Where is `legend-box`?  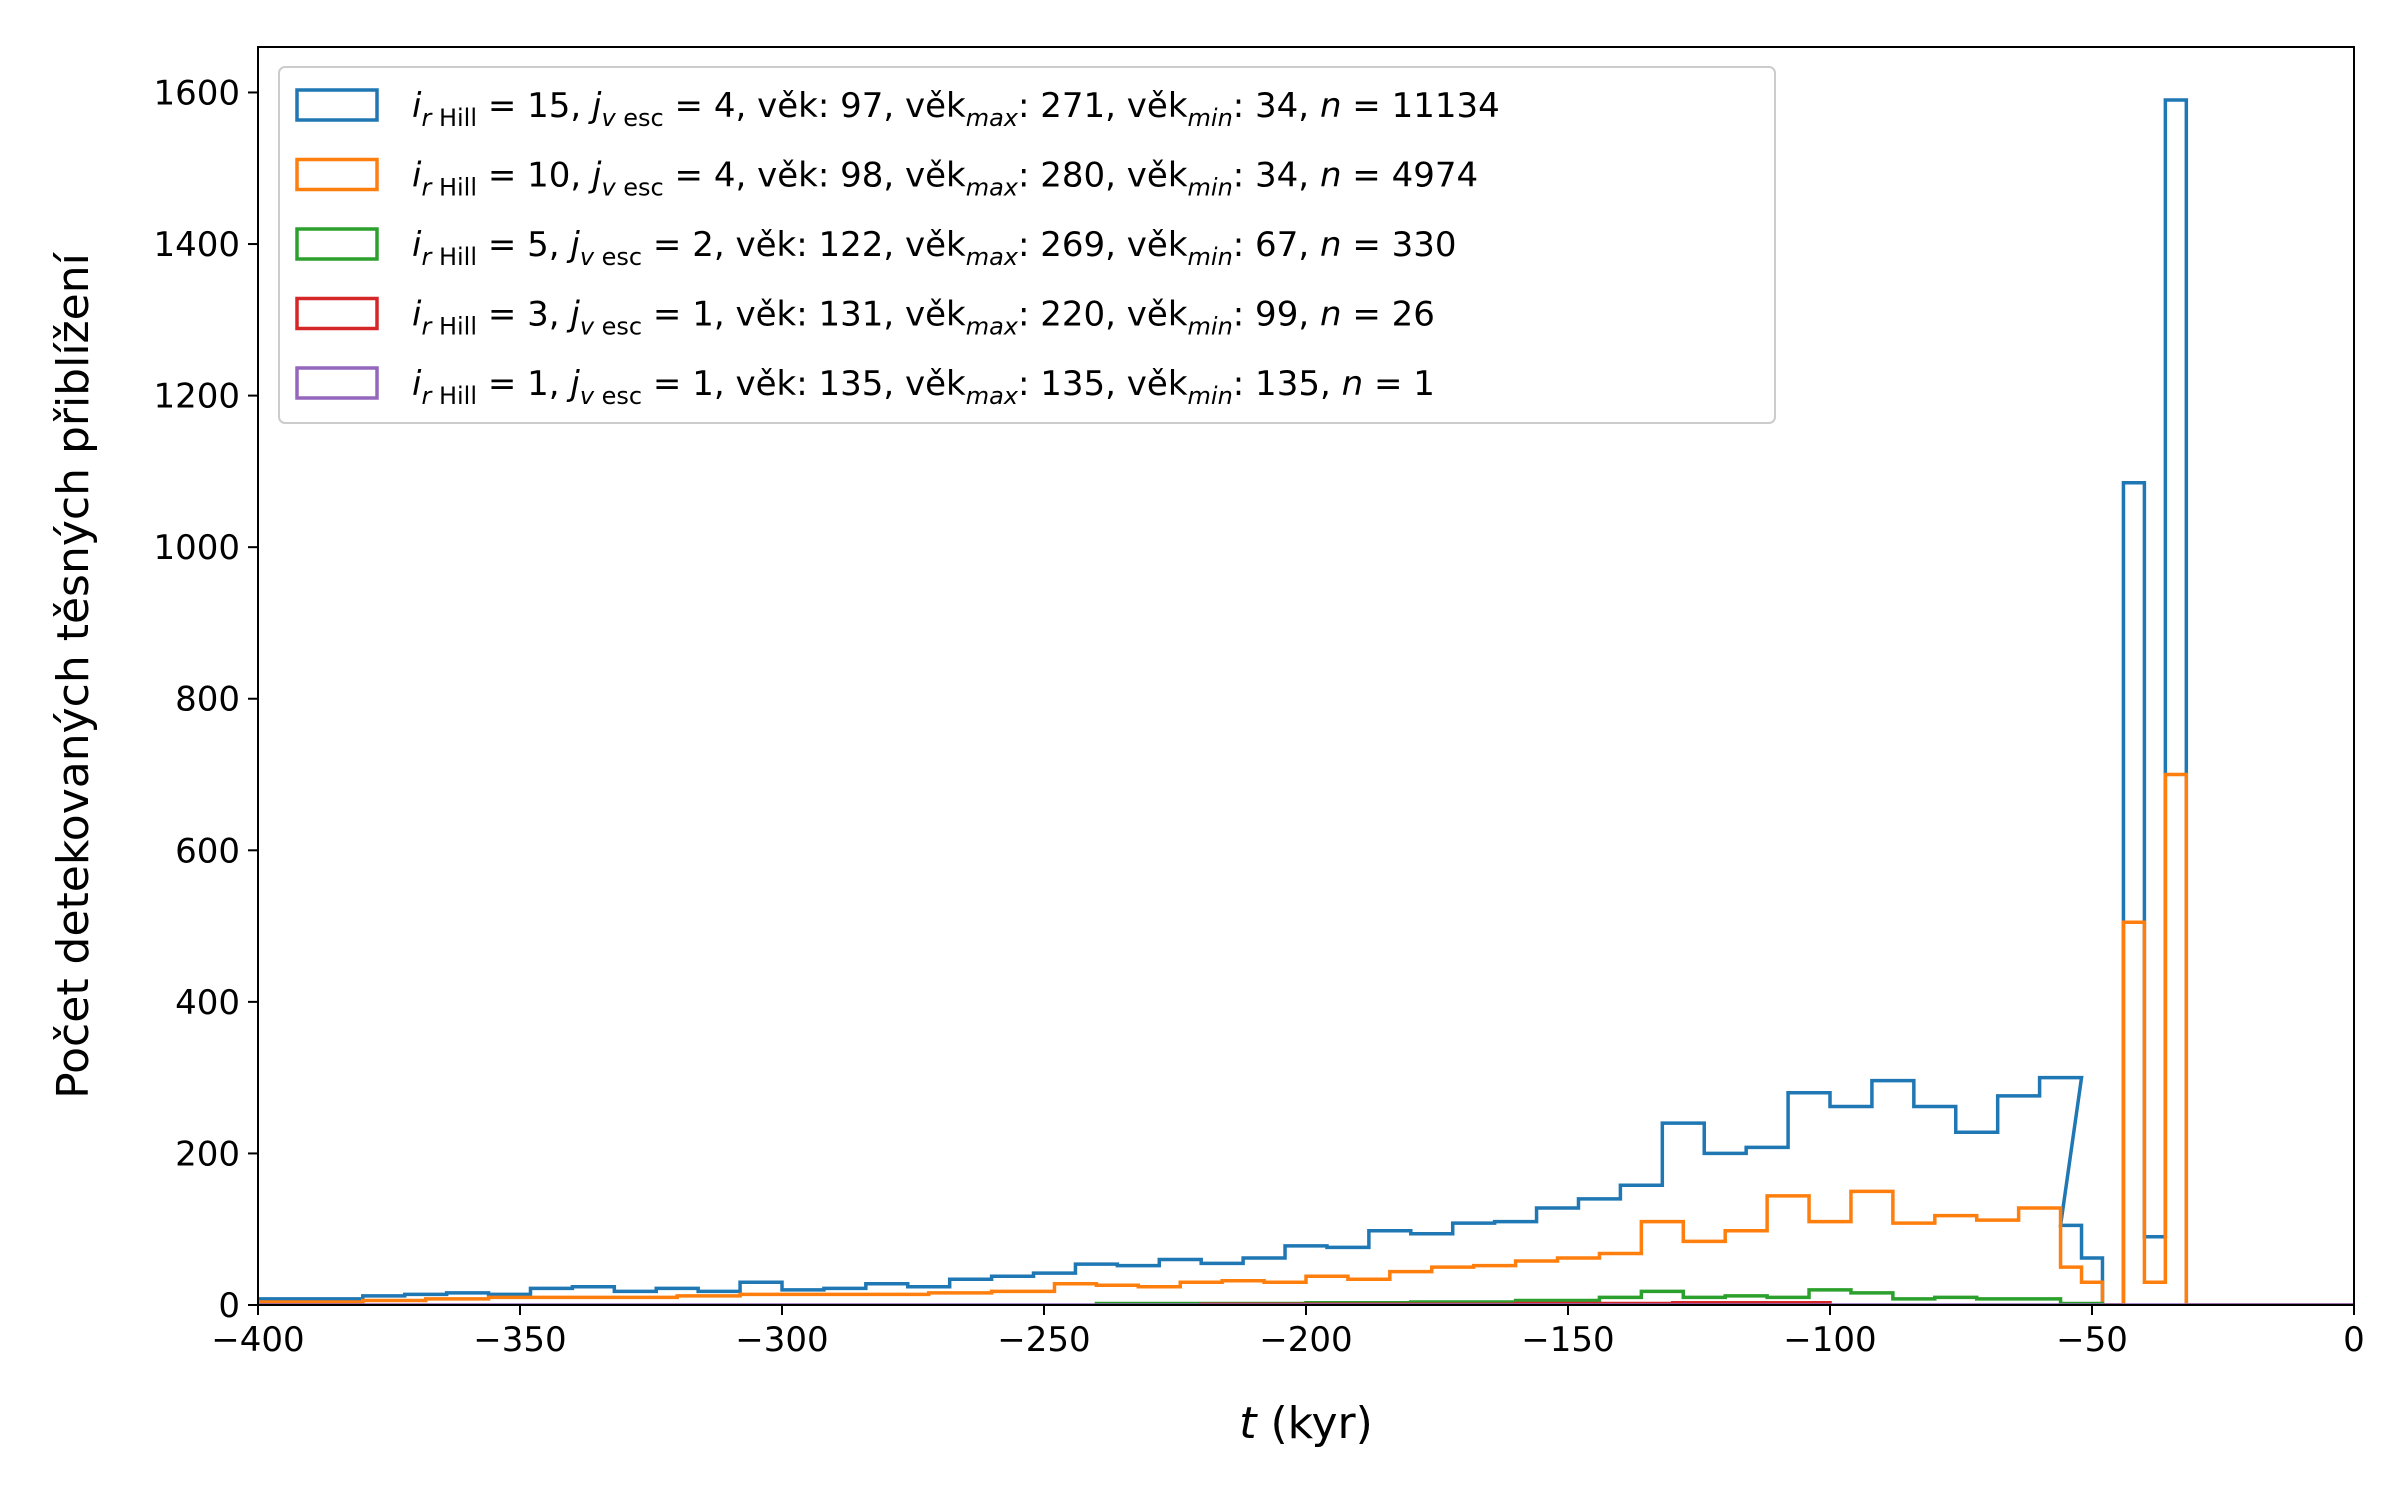
legend-box is located at coordinates (1027, 245).